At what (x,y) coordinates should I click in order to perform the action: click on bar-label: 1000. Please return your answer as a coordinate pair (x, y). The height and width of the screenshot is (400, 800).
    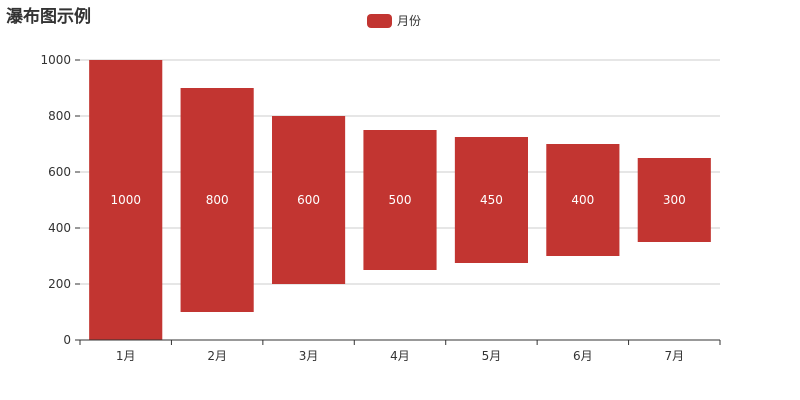
    Looking at the image, I should click on (125, 200).